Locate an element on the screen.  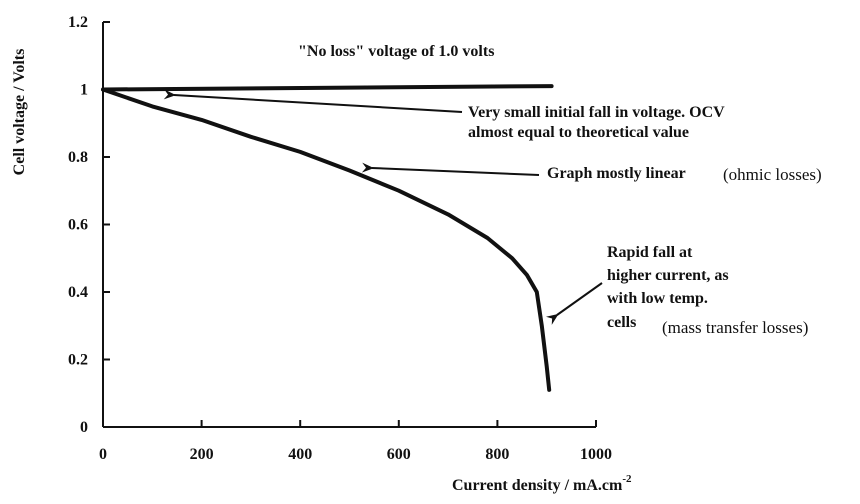
y-tick-label: 1.2 is located at coordinates (78, 22).